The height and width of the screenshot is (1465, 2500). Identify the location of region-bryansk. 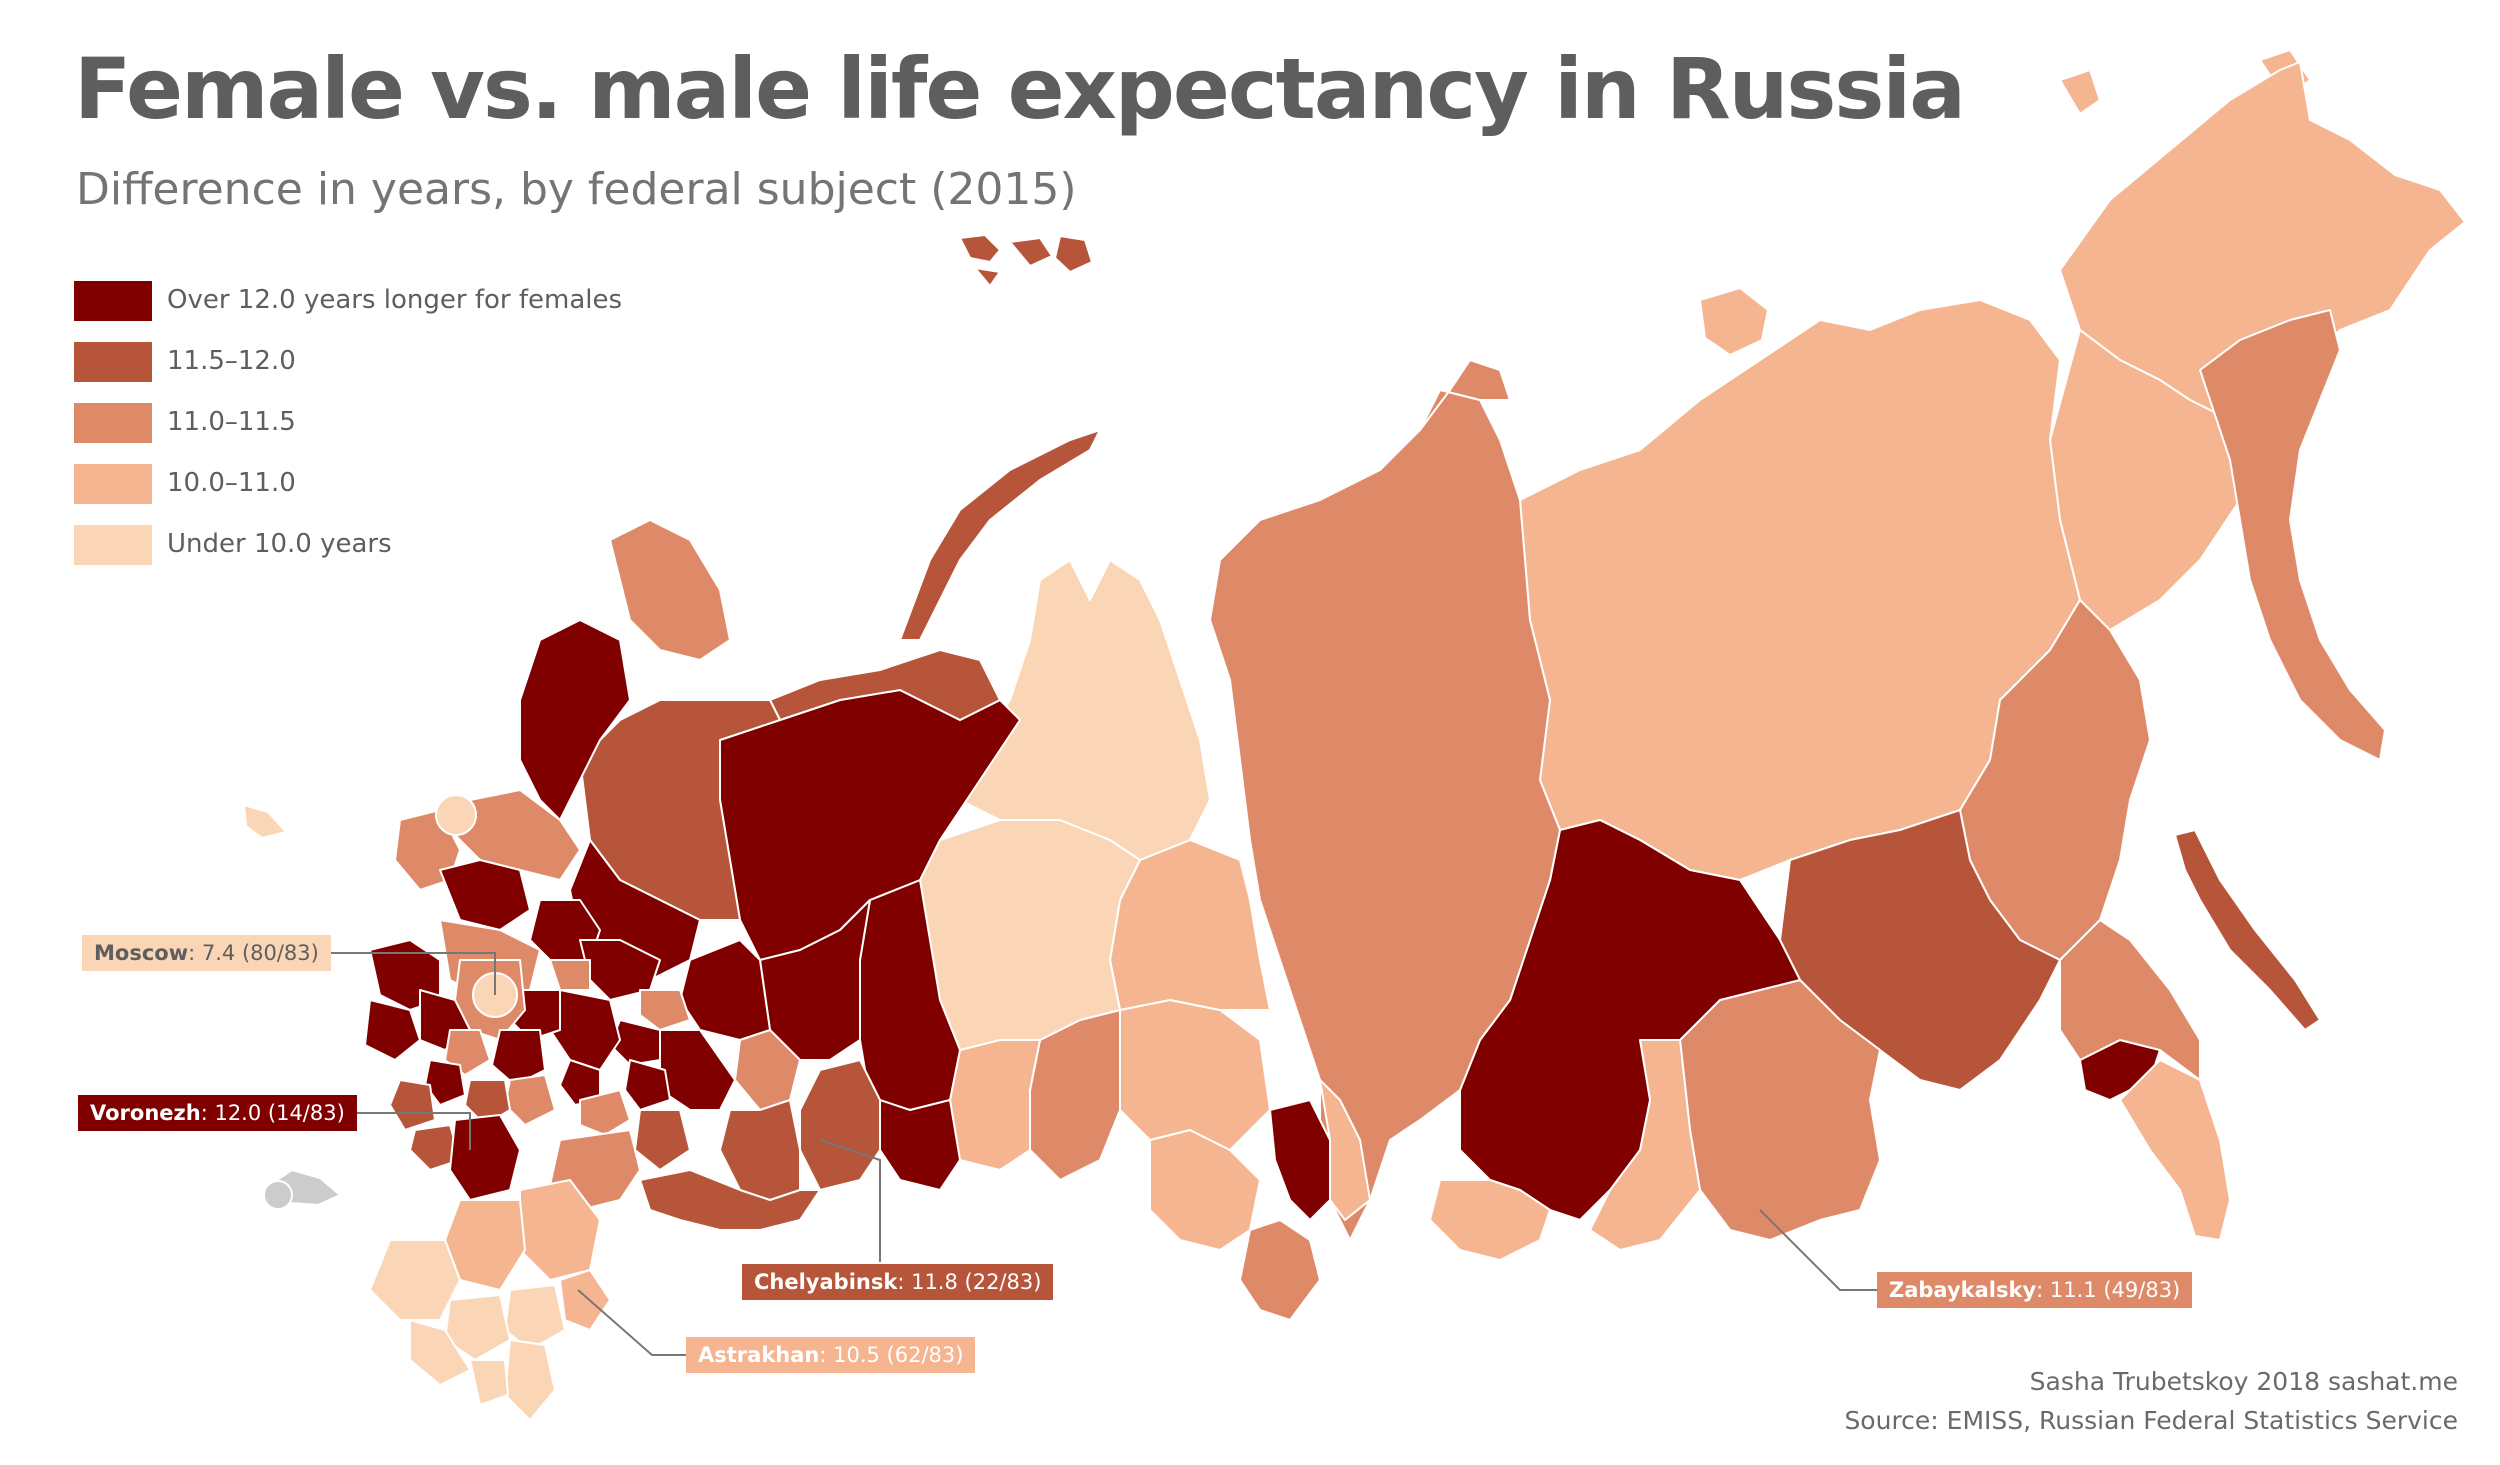
(392, 1030).